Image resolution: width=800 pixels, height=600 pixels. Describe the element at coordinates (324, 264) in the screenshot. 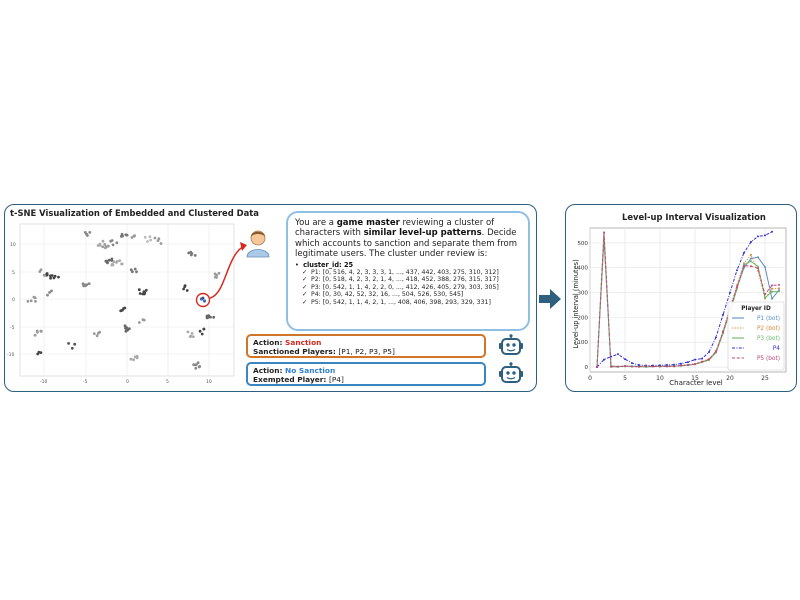

I see `cluster-id: • cluster_id: 25` at that location.